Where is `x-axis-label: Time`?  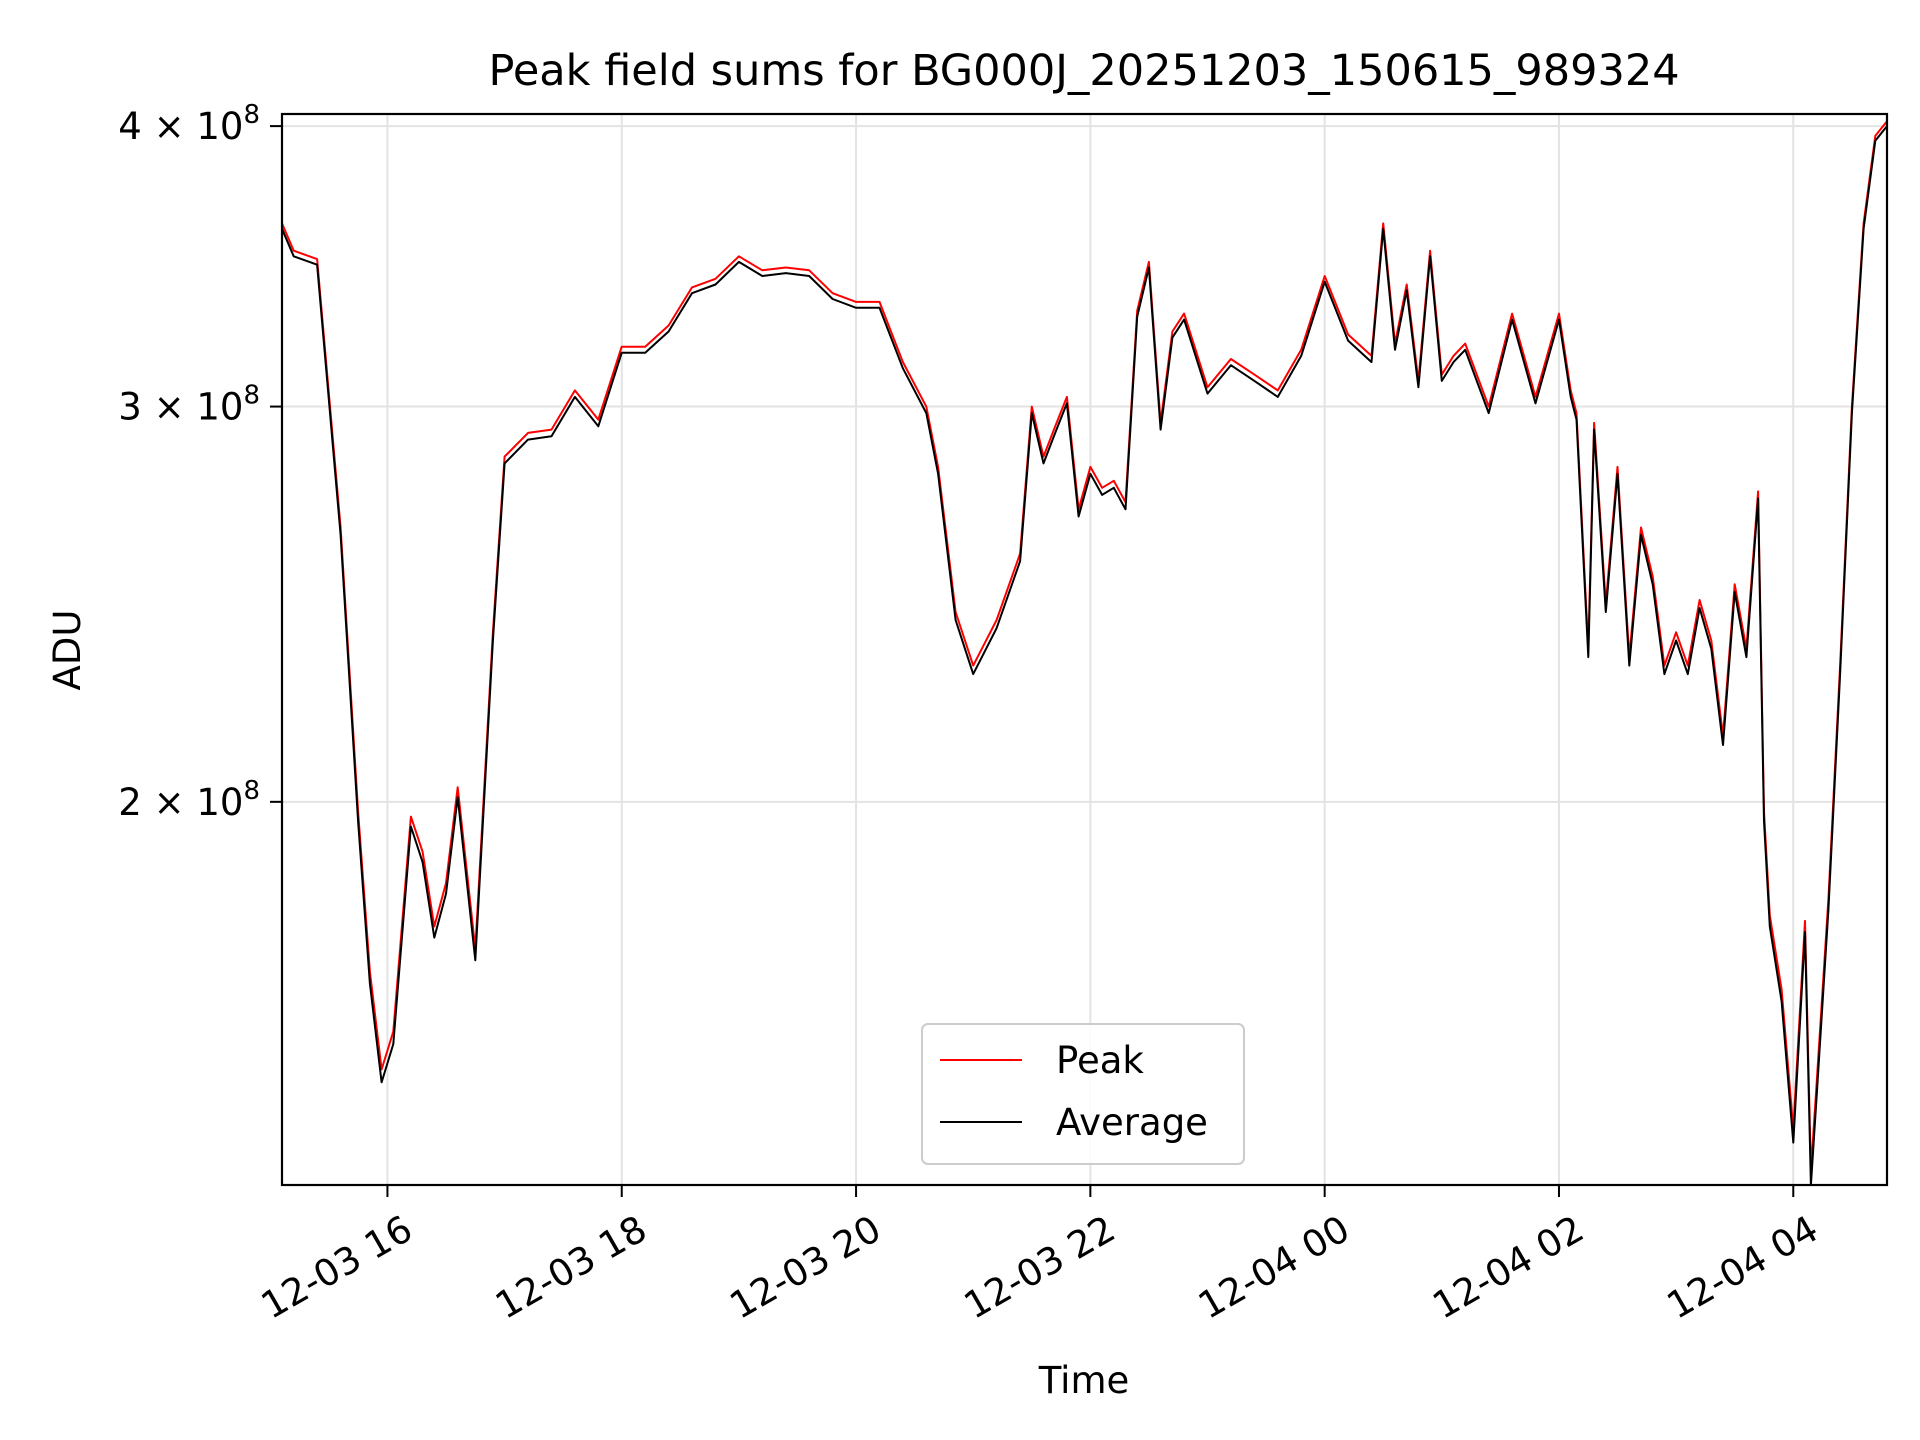
x-axis-label: Time is located at coordinates (1084, 1380).